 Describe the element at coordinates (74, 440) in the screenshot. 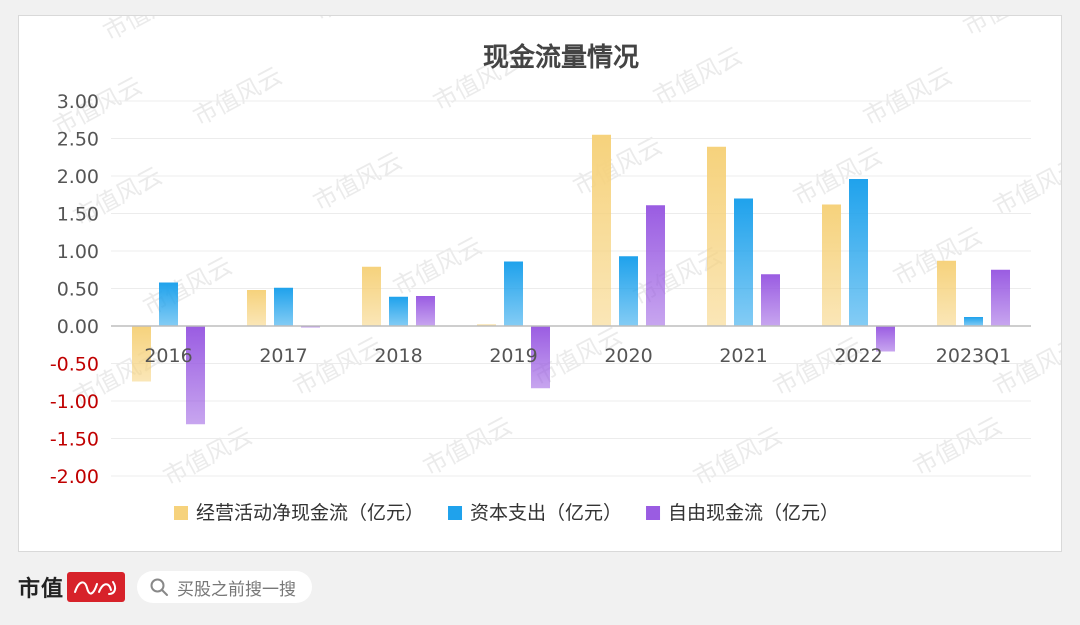

I see `y-tick-label: -1.50` at that location.